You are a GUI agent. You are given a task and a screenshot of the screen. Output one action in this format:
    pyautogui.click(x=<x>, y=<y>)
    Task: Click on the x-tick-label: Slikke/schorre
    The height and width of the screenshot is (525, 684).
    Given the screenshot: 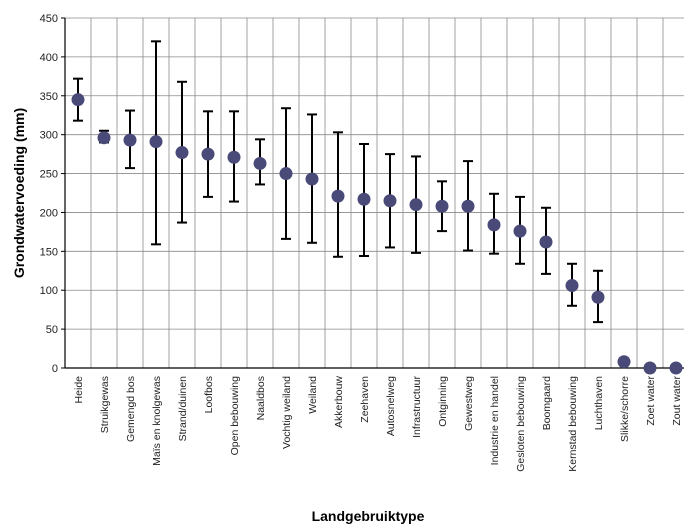 What is the action you would take?
    pyautogui.click(x=625, y=409)
    